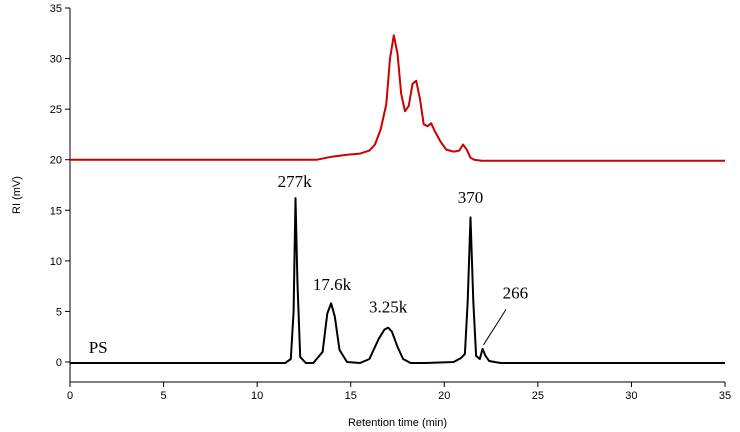  Describe the element at coordinates (56, 9) in the screenshot. I see `y-tick-label: 35` at that location.